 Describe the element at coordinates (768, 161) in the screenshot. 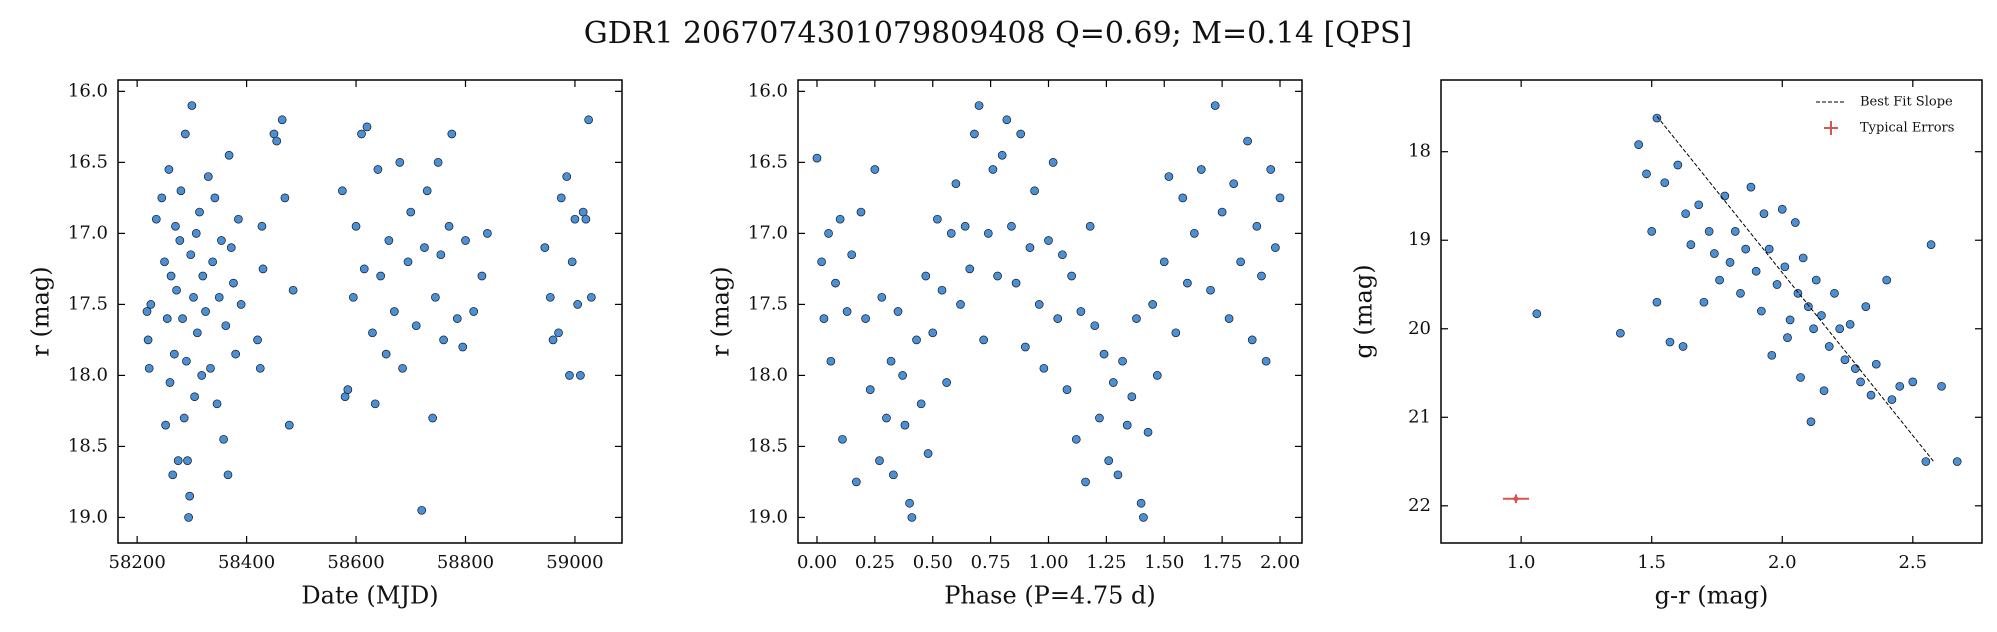

I see `y-tick-label: 16.5` at that location.